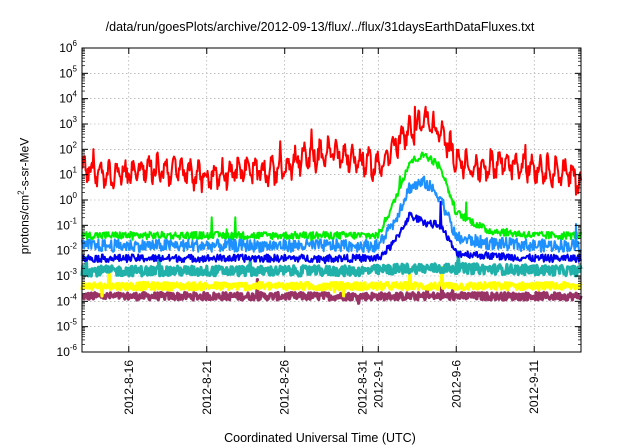 The width and height of the screenshot is (640, 448). I want to click on x-axis-label: Coordinated Universal Time (UTC), so click(320, 438).